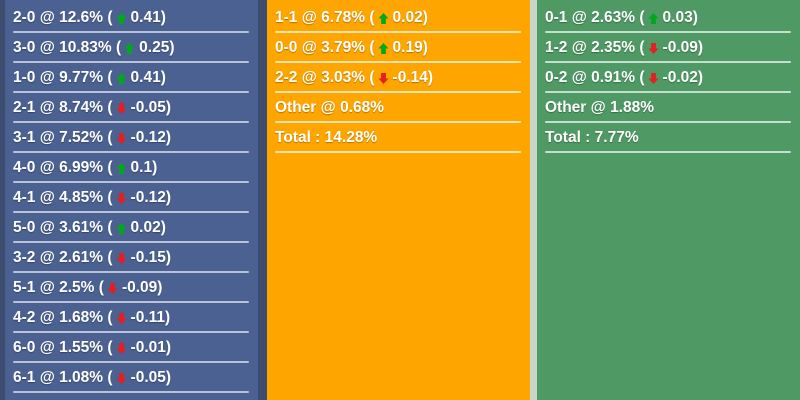 The width and height of the screenshot is (800, 400). What do you see at coordinates (63, 137) in the screenshot?
I see `outcome-text: 3-1 @ 7.52% (` at bounding box center [63, 137].